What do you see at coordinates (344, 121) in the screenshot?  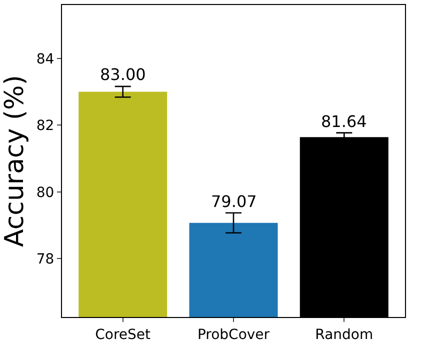 I see `data-label: 81.64` at bounding box center [344, 121].